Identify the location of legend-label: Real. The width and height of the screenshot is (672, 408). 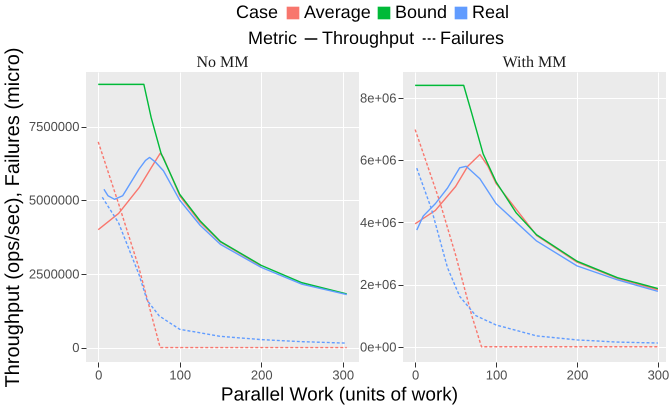
(491, 12).